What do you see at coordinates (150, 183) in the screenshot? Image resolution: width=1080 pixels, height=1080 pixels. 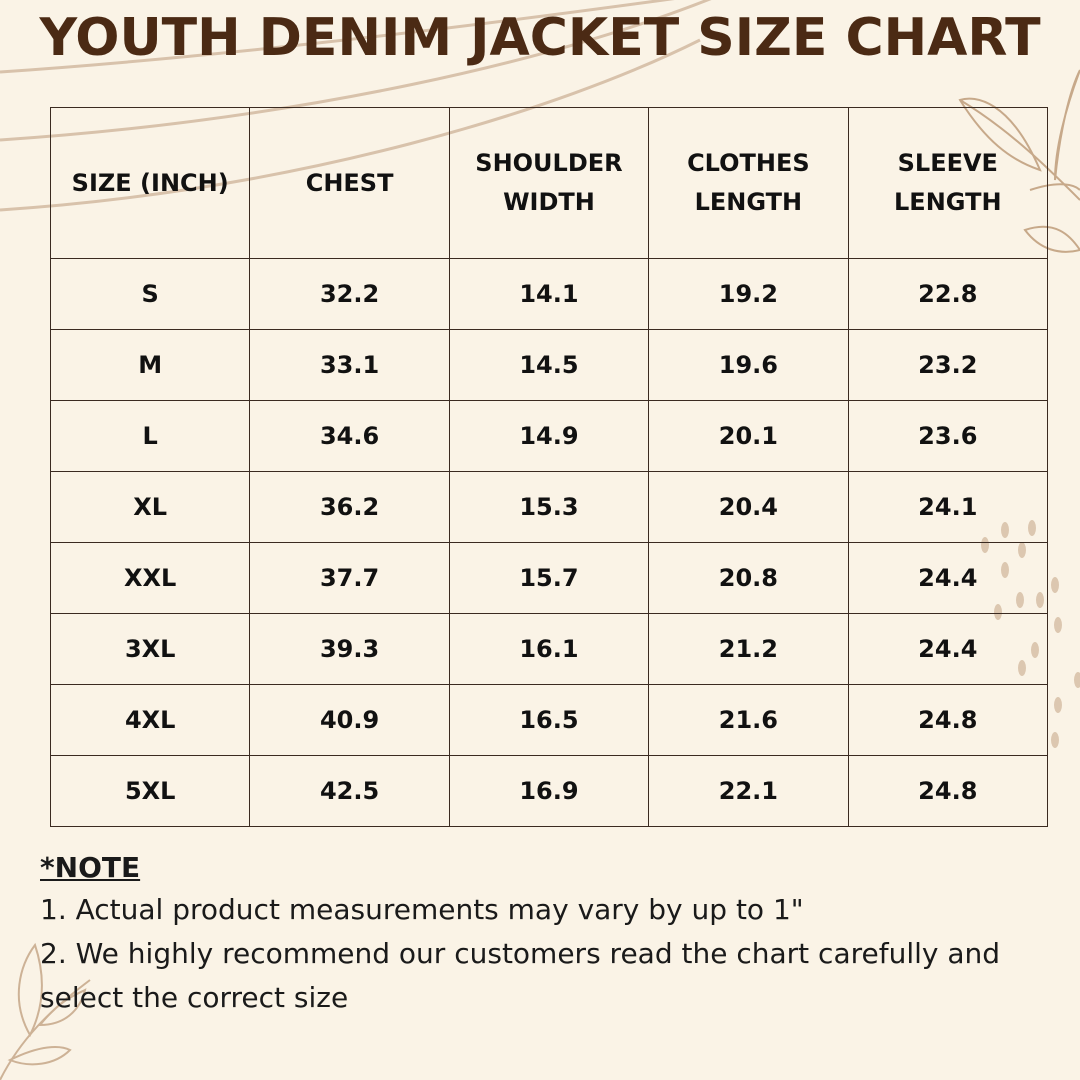 I see `header-size: SIZE (INCH)` at bounding box center [150, 183].